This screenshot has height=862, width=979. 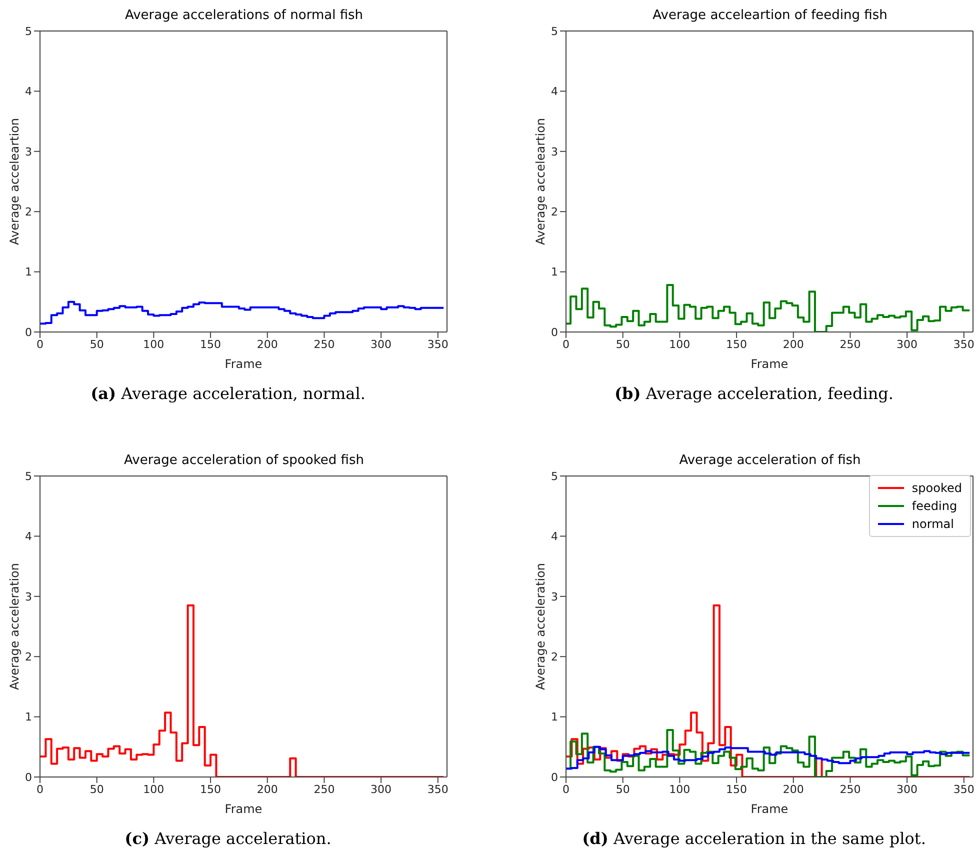 What do you see at coordinates (754, 838) in the screenshot?
I see `text: (d) Average acceleration in the same plot.` at bounding box center [754, 838].